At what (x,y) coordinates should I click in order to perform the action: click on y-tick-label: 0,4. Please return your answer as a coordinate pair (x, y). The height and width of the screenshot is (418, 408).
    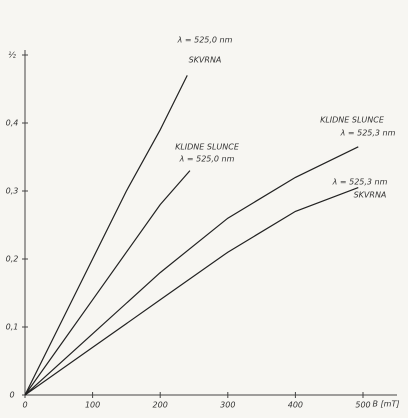
    Looking at the image, I should click on (12, 123).